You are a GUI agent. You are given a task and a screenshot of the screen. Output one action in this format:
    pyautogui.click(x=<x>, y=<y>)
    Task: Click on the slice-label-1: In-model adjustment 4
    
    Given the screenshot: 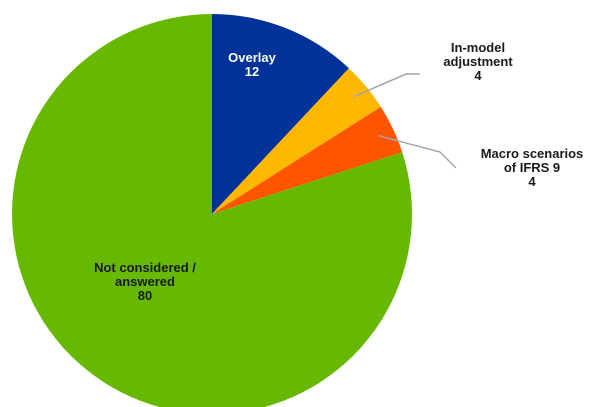 What is the action you would take?
    pyautogui.click(x=478, y=61)
    